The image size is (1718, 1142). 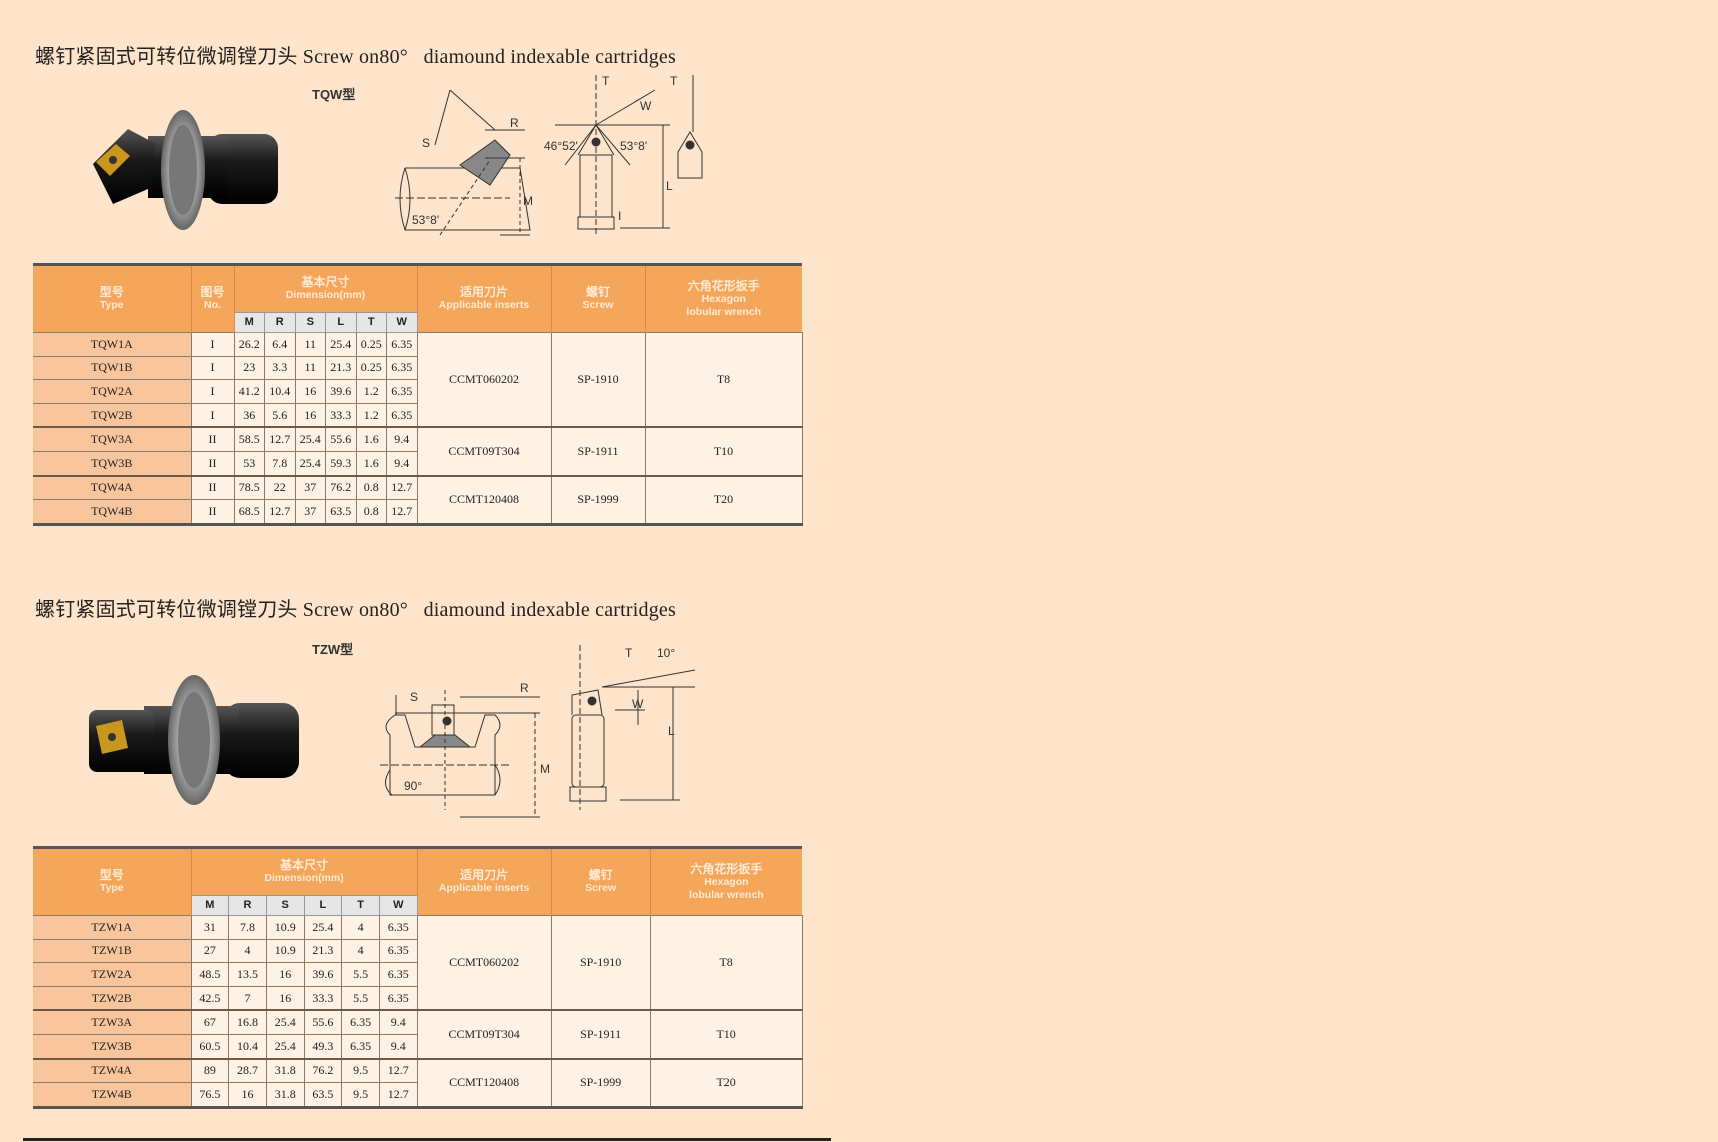 I want to click on dim-cell-t: 5.5, so click(x=360, y=974).